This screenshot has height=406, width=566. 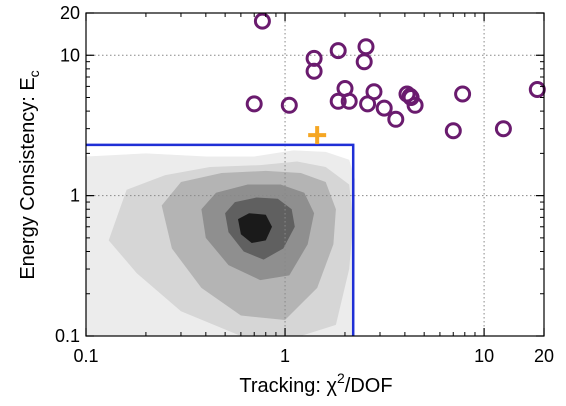 What do you see at coordinates (285, 356) in the screenshot?
I see `x-tick-label: 1` at bounding box center [285, 356].